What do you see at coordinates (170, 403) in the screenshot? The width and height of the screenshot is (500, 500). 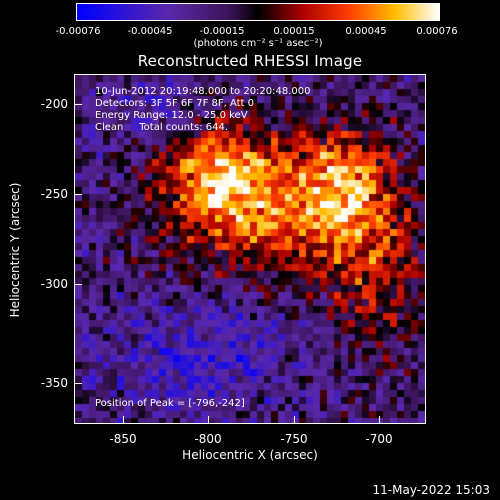 I see `peak-position-label: Position of Peak = [-796,-242]` at bounding box center [170, 403].